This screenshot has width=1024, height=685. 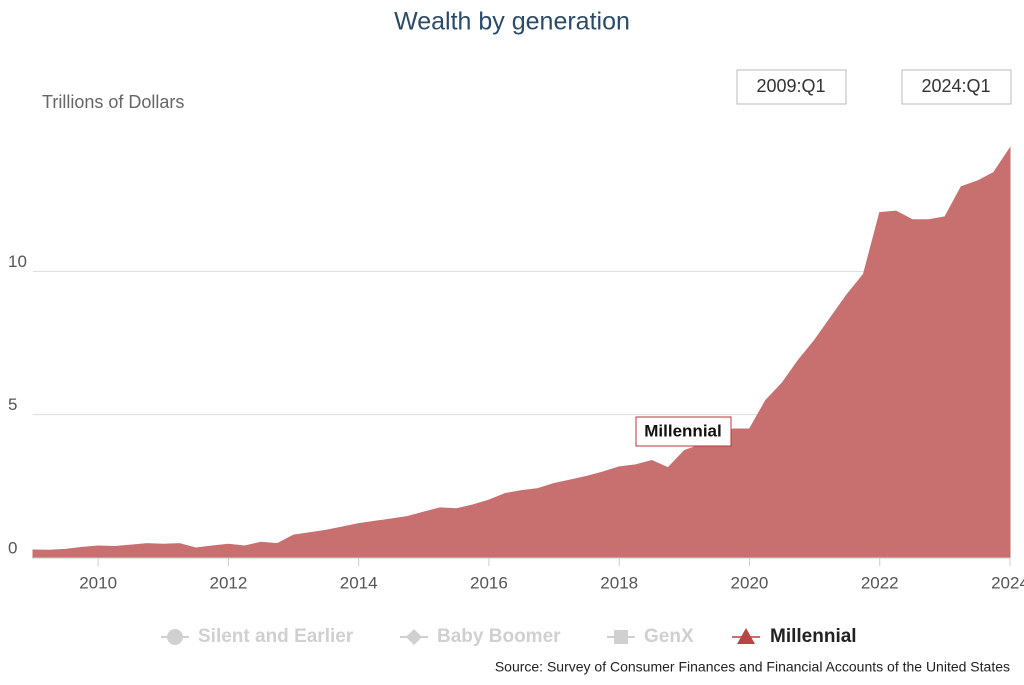 I want to click on legend-label: Silent and Earlier, so click(x=276, y=636).